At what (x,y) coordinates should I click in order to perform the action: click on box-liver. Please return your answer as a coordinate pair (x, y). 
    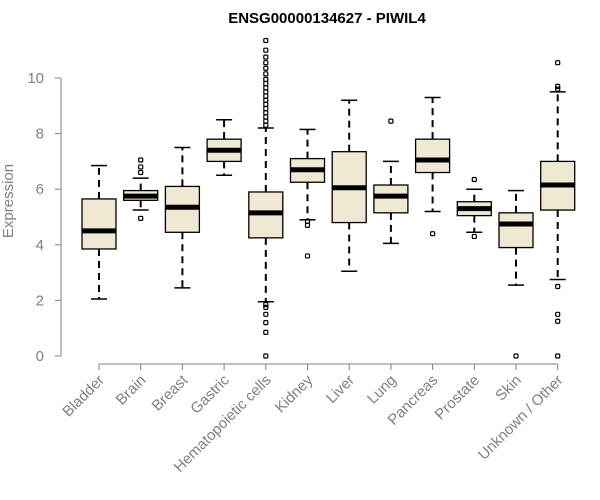
    Looking at the image, I should click on (349, 185).